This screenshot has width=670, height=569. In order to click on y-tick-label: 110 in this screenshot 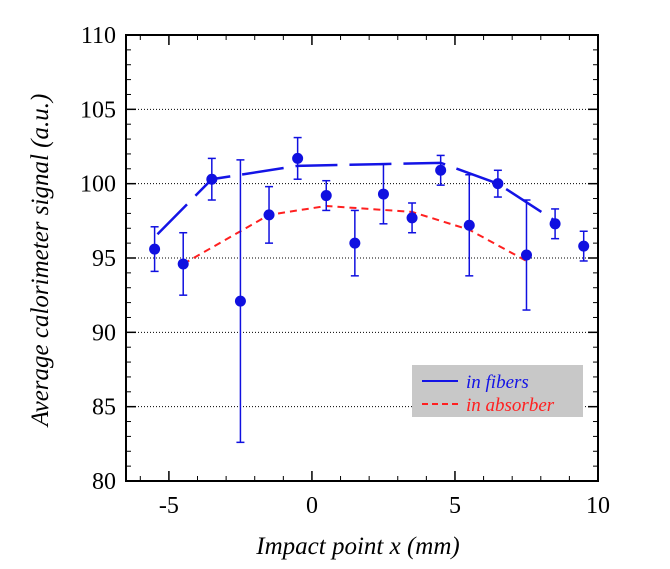, I will do `click(98, 36)`.